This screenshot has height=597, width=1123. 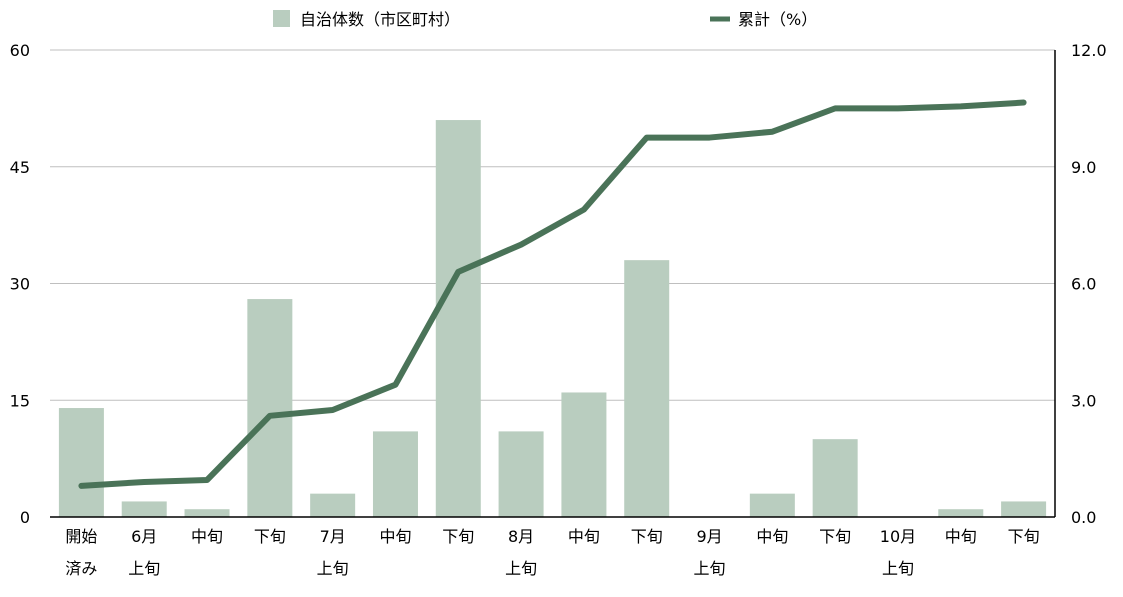 What do you see at coordinates (20, 50) in the screenshot?
I see `left-y-tick-label: 60` at bounding box center [20, 50].